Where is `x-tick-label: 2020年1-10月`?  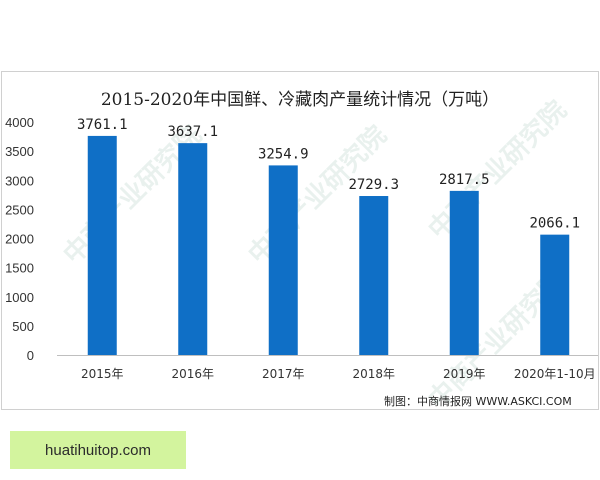
x-tick-label: 2020年1-10月 is located at coordinates (555, 374).